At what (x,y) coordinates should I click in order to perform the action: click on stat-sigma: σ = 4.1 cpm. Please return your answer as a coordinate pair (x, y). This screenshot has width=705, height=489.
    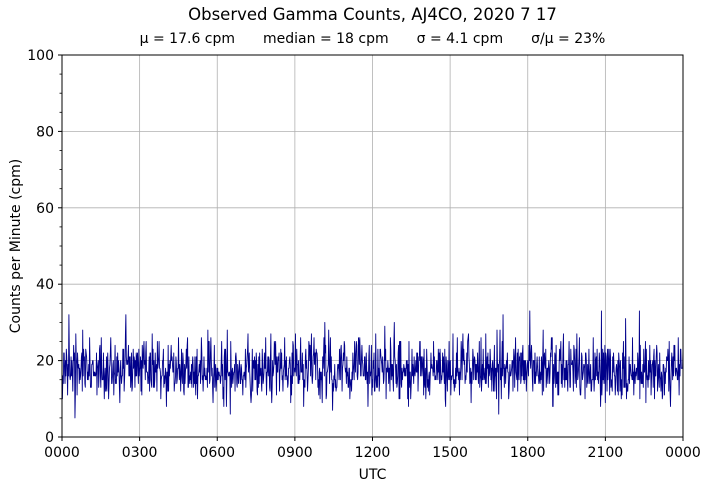
    Looking at the image, I should click on (460, 39).